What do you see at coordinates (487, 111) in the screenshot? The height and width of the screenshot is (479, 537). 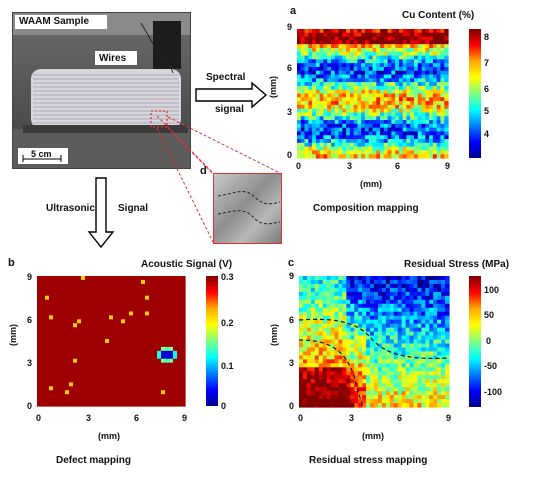 I see `panel-a-cbar-tick: 5` at bounding box center [487, 111].